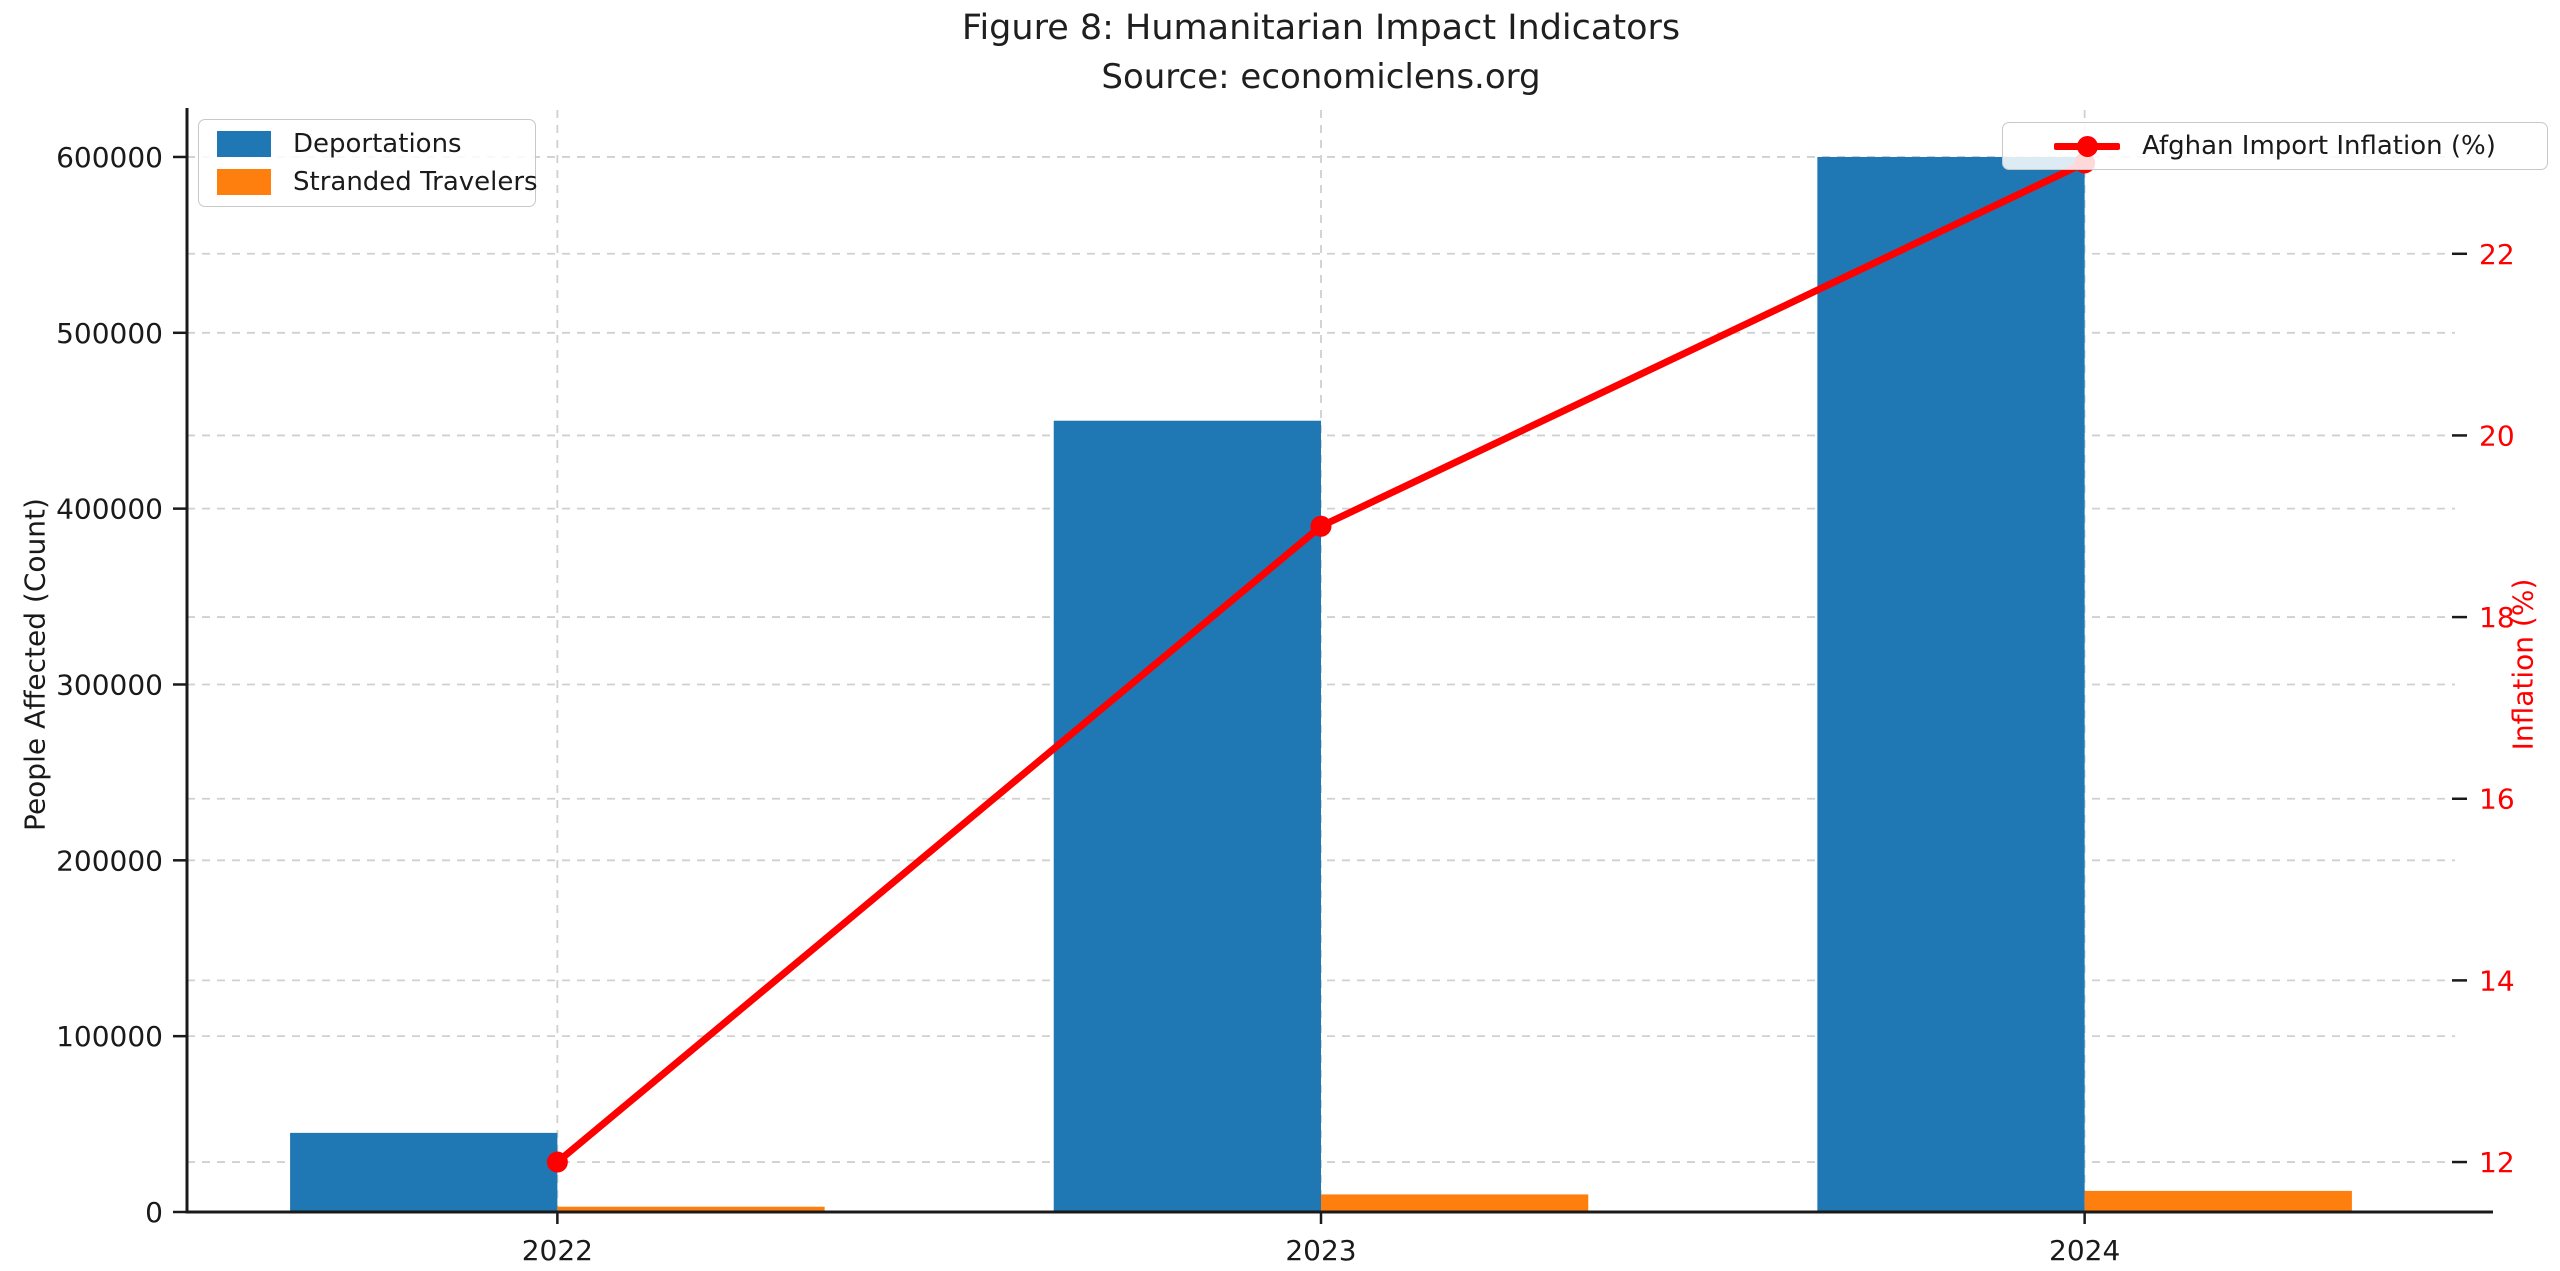 This screenshot has height=1271, width=2560. I want to click on left-tick-label: 400000, so click(109, 509).